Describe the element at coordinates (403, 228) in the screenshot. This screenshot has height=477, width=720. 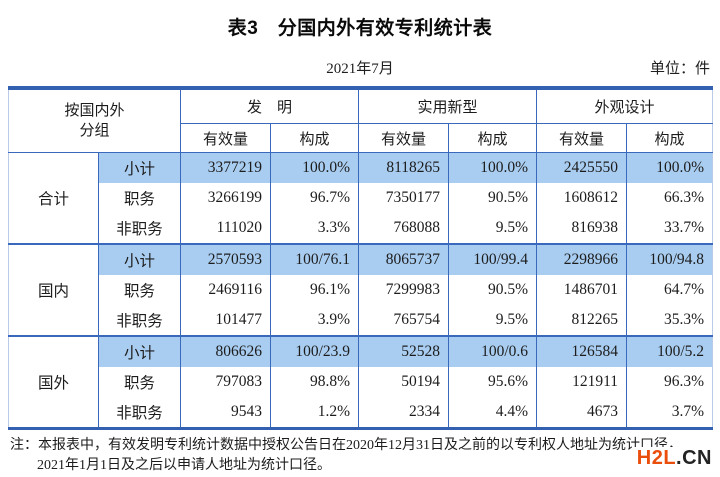
I see `value-cell: 768088` at that location.